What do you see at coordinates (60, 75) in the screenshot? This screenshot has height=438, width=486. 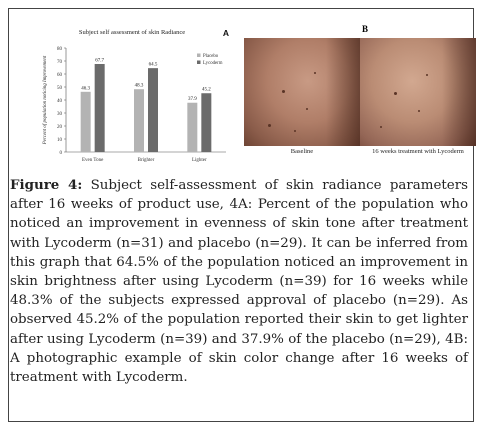 I see `y-tick-label: 60` at bounding box center [60, 75].